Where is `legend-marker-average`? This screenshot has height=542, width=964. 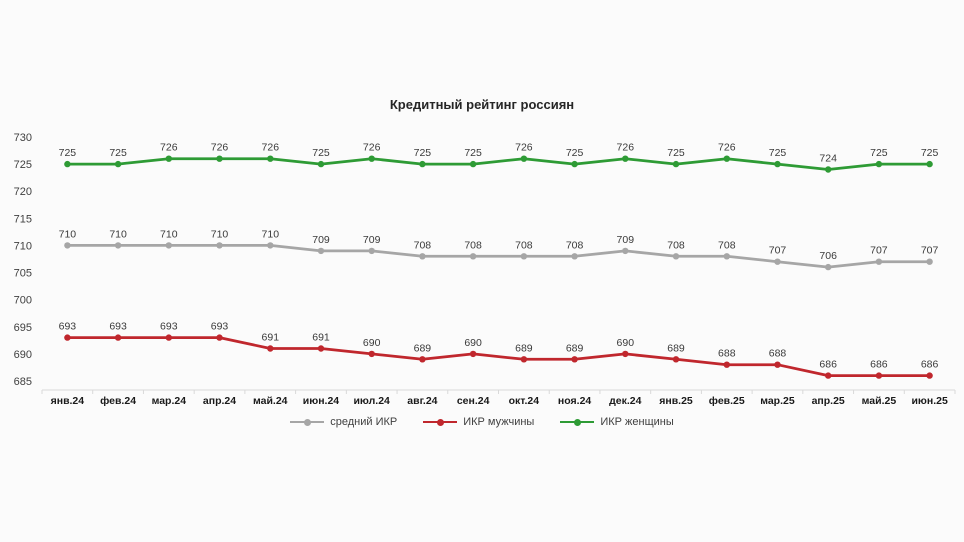
legend-marker-average is located at coordinates (307, 422).